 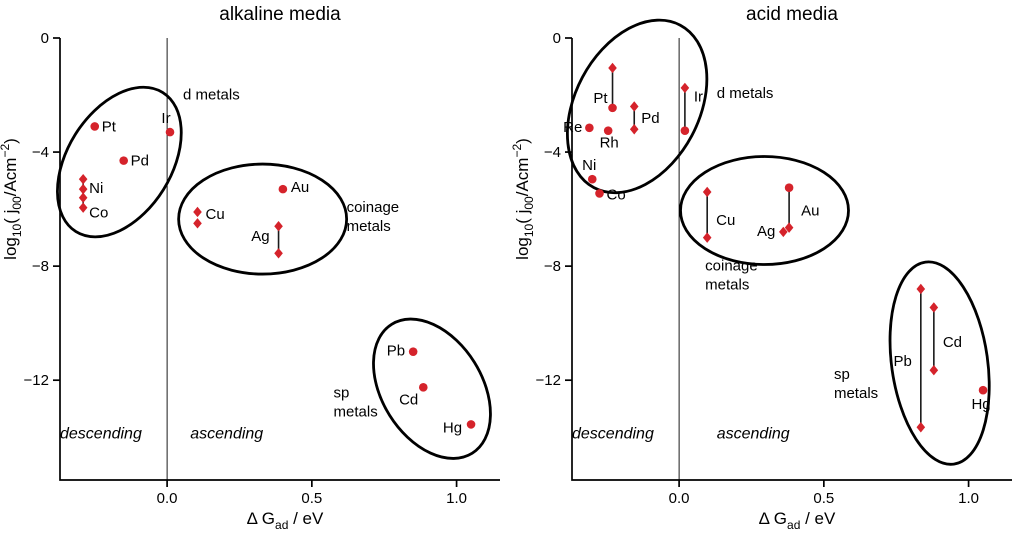 What do you see at coordinates (572, 127) in the screenshot?
I see `point-label-Re: Re` at bounding box center [572, 127].